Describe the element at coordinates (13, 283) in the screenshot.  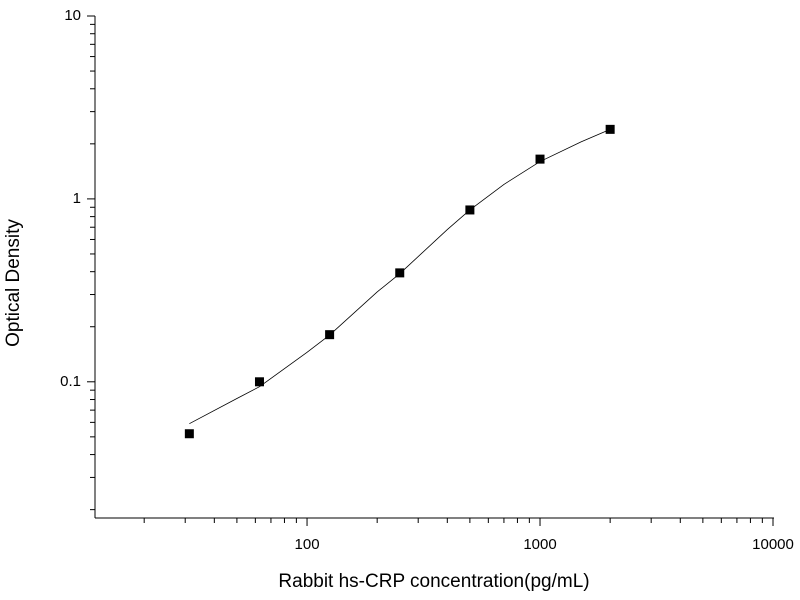
I see `y-axis-title: Optical Density` at that location.